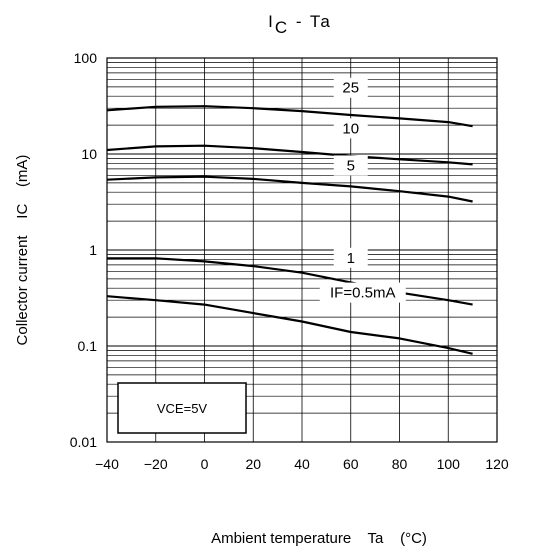 Image resolution: width=549 pixels, height=559 pixels. I want to click on y-axis-label: Collector current IC (mA), so click(22, 250).